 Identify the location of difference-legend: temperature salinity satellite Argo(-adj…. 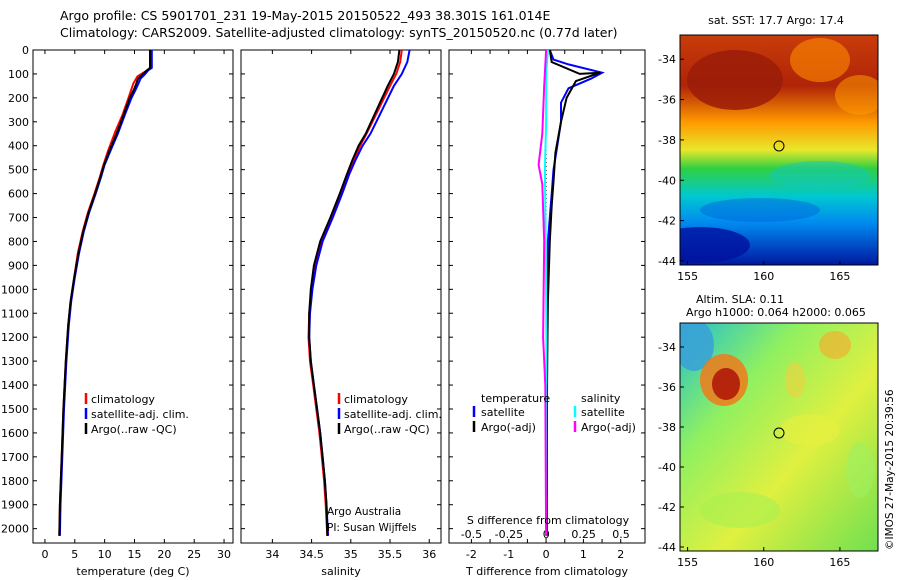
(554, 413).